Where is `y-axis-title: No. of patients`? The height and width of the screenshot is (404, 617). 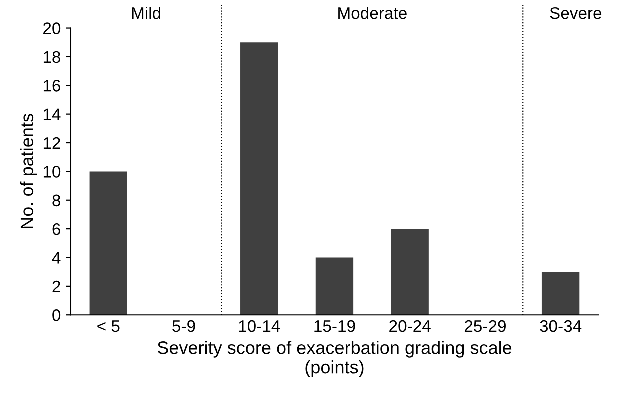
y-axis-title: No. of patients is located at coordinates (29, 171).